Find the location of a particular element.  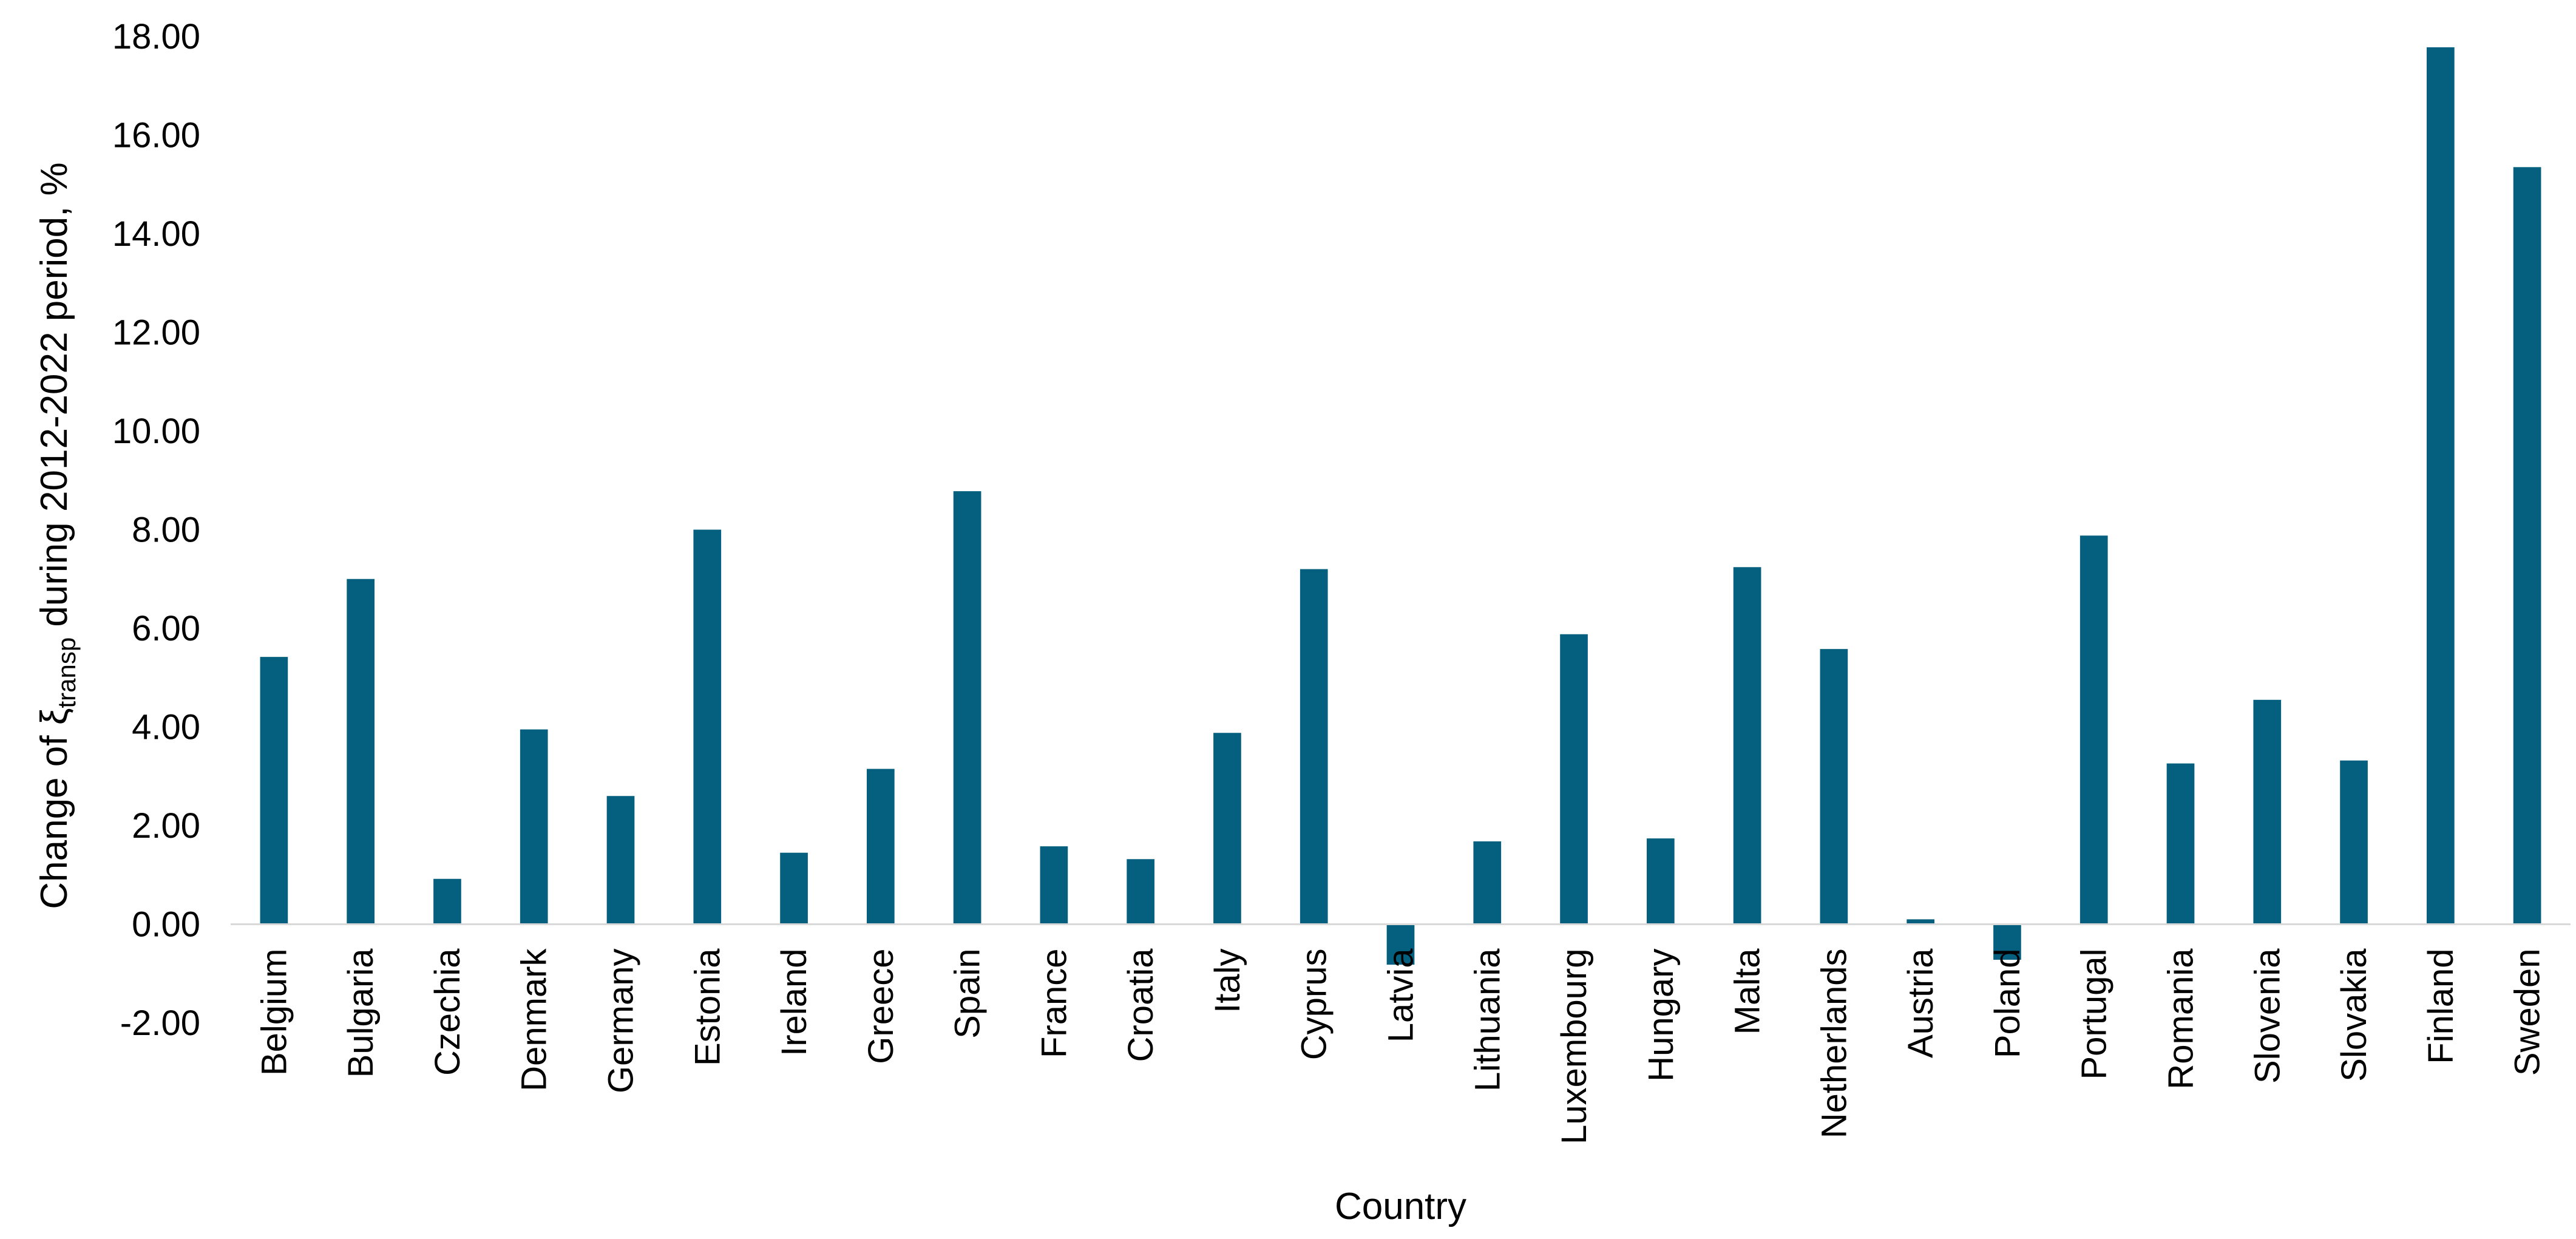

y-axis-title-suffix: during 2012-2022 period, % is located at coordinates (54, 399).